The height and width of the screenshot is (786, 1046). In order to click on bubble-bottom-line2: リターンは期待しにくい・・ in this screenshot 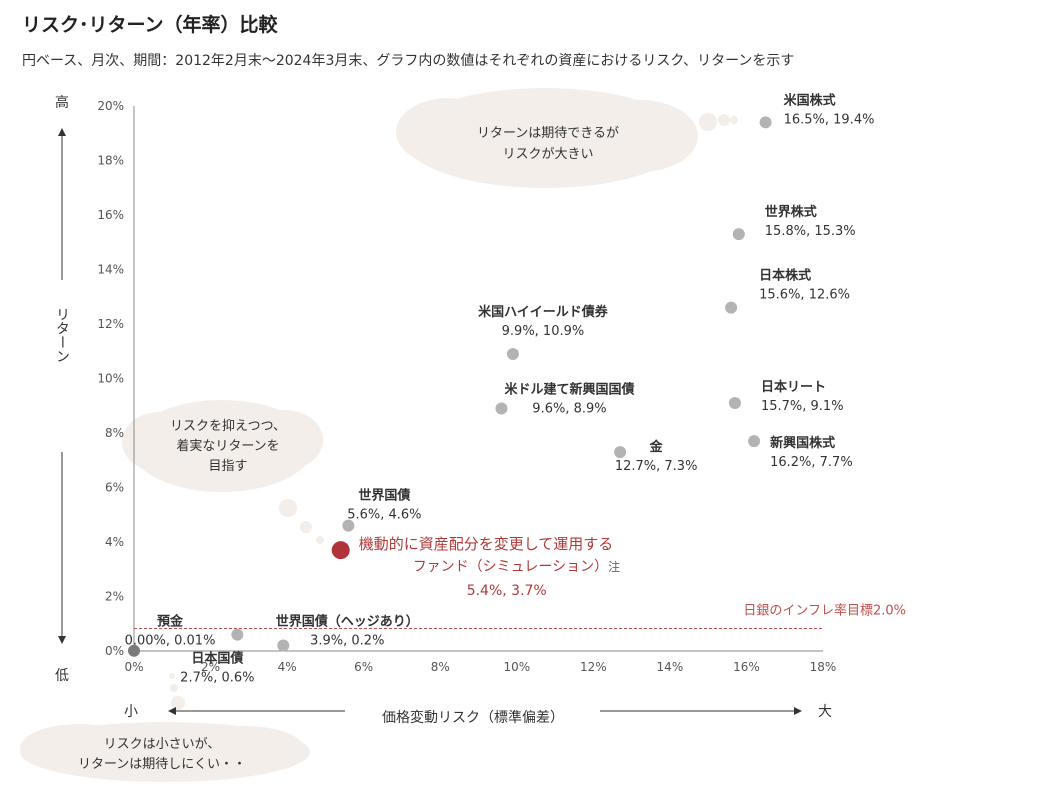, I will do `click(162, 764)`.